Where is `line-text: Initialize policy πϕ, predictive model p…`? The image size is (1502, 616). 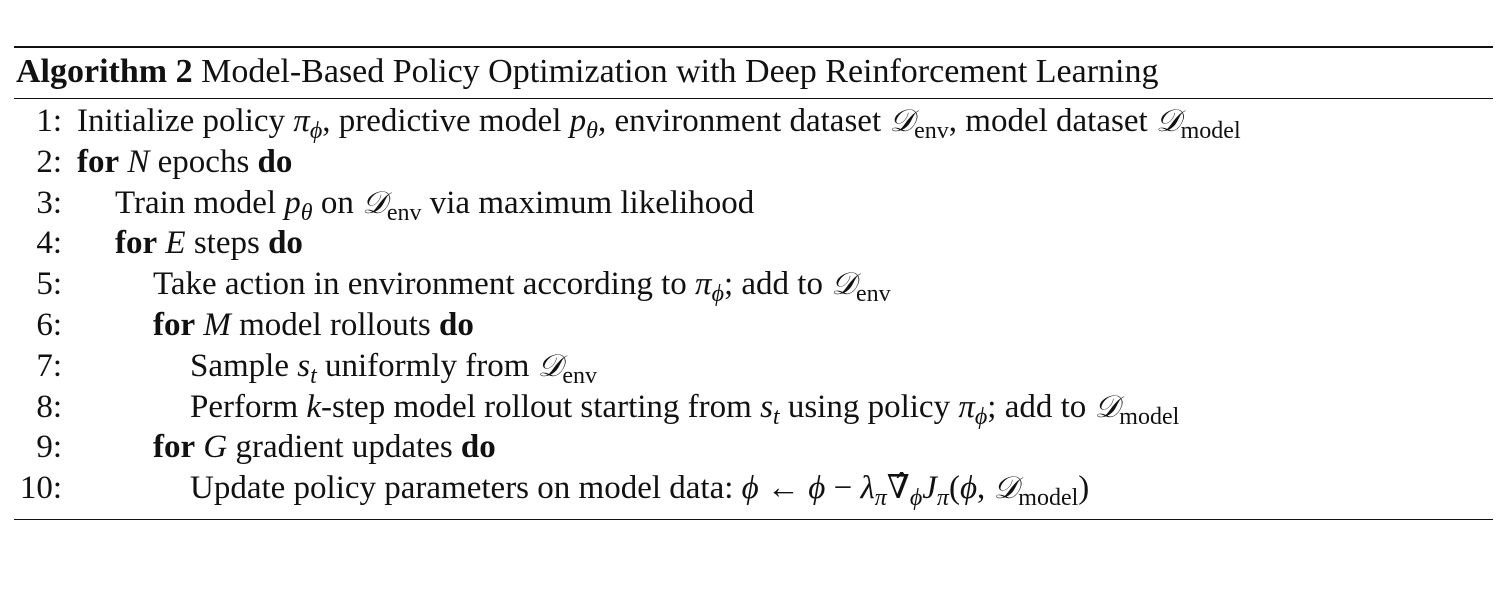
line-text: Initialize policy πϕ, predictive model p… is located at coordinates (659, 123).